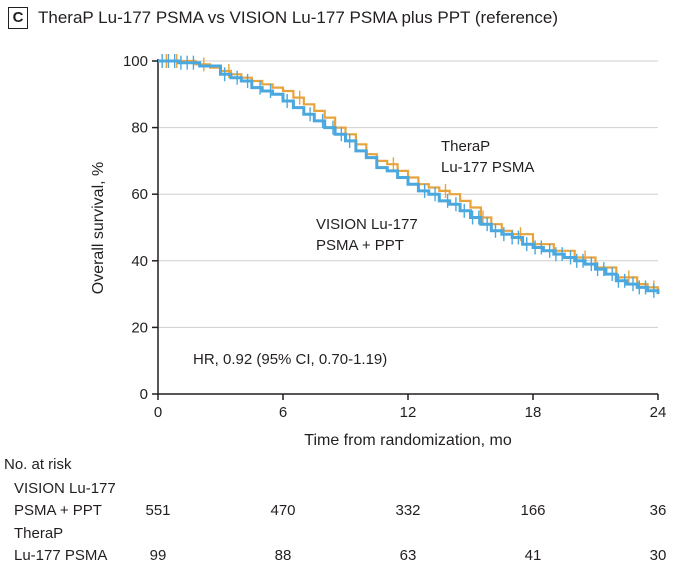 This screenshot has width=692, height=572. What do you see at coordinates (139, 327) in the screenshot?
I see `y-tick-label-20: 20` at bounding box center [139, 327].